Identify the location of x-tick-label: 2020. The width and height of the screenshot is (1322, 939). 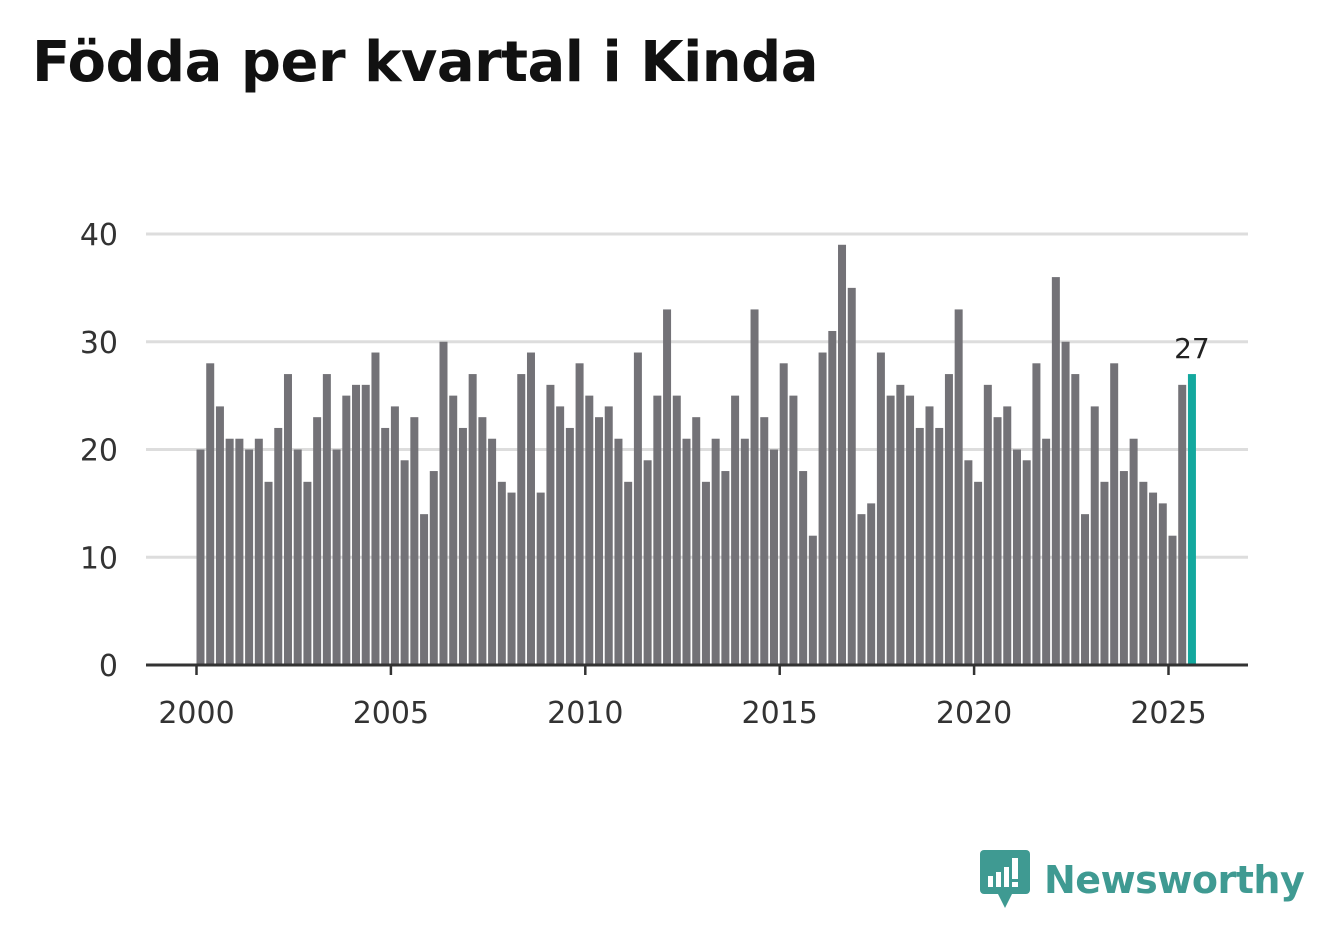
(974, 713).